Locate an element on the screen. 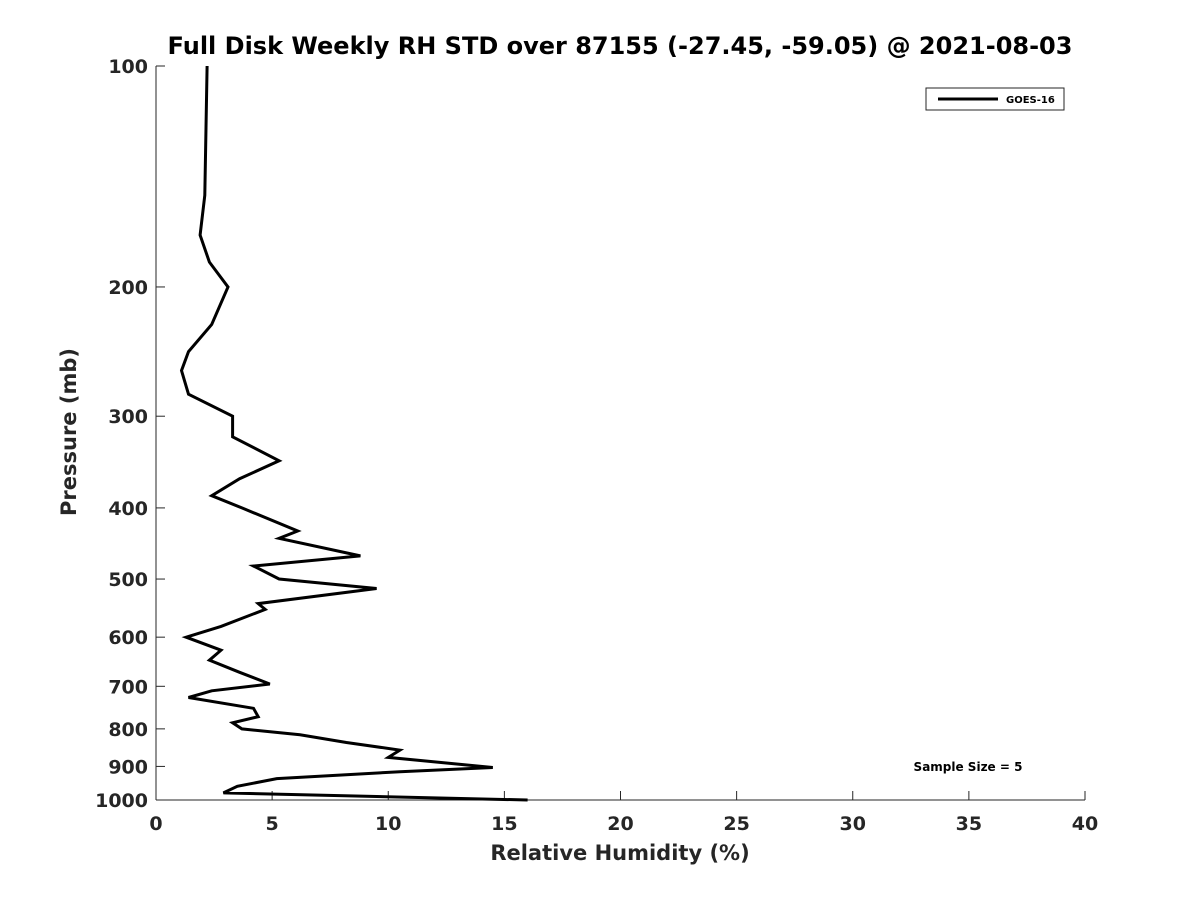  legend: GOES-16 is located at coordinates (995, 99).